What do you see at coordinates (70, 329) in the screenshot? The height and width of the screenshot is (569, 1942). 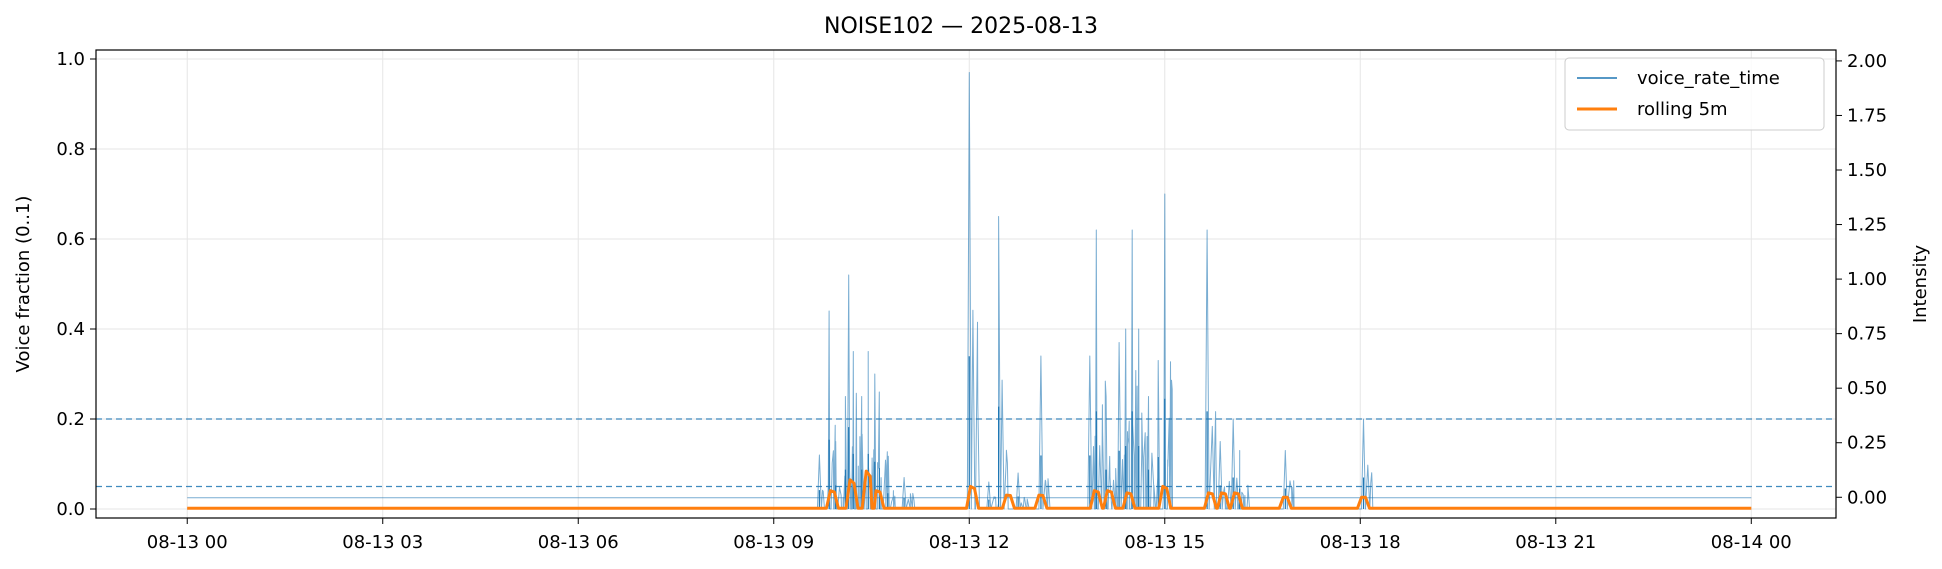 I see `y-tick-label: 0.4` at bounding box center [70, 329].